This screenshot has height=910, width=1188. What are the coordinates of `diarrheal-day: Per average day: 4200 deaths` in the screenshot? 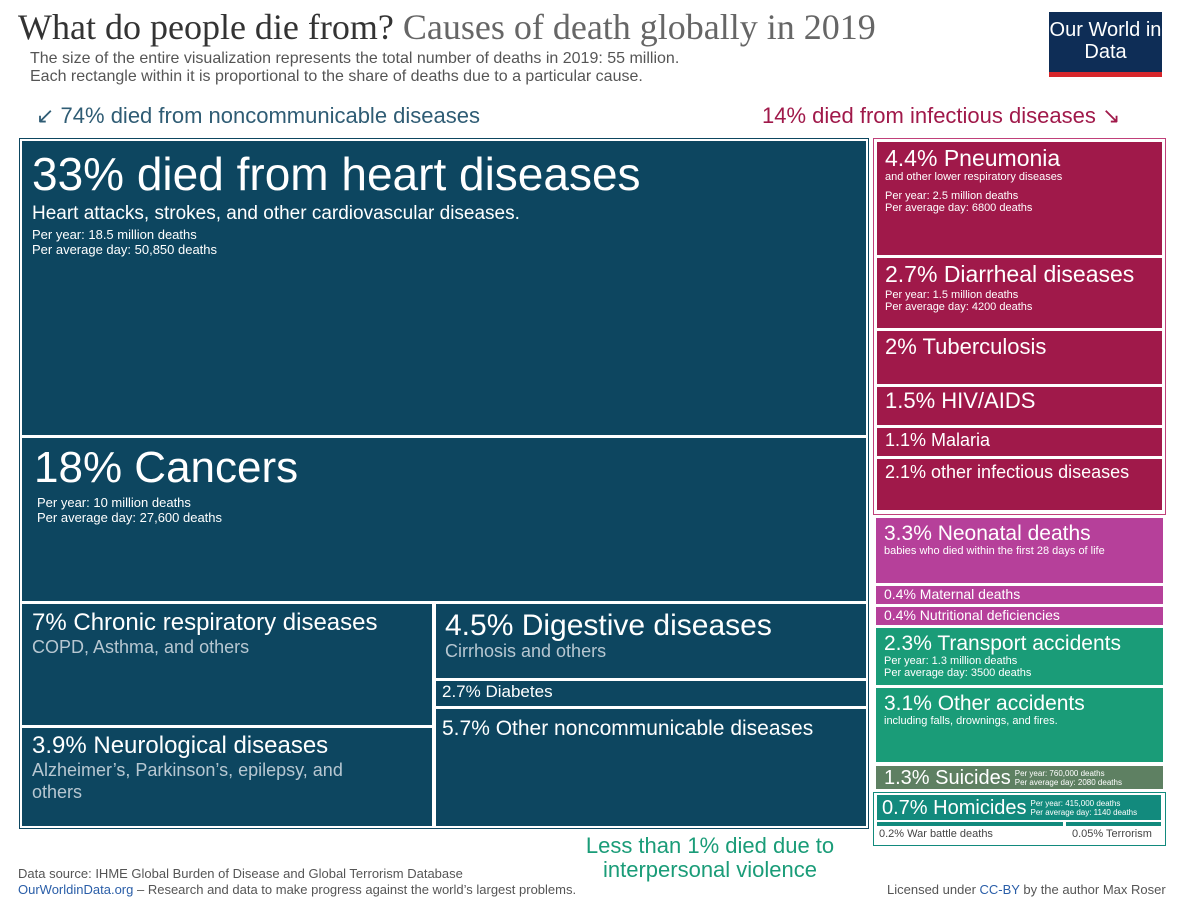 It's located at (959, 307).